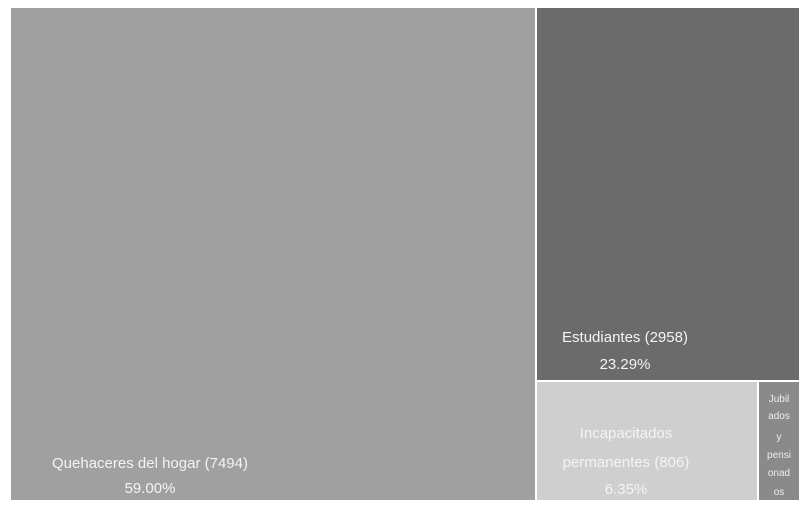 Image resolution: width=800 pixels, height=506 pixels. Describe the element at coordinates (626, 462) in the screenshot. I see `cell-label-incapacitados-line2: permanentes (806)` at that location.